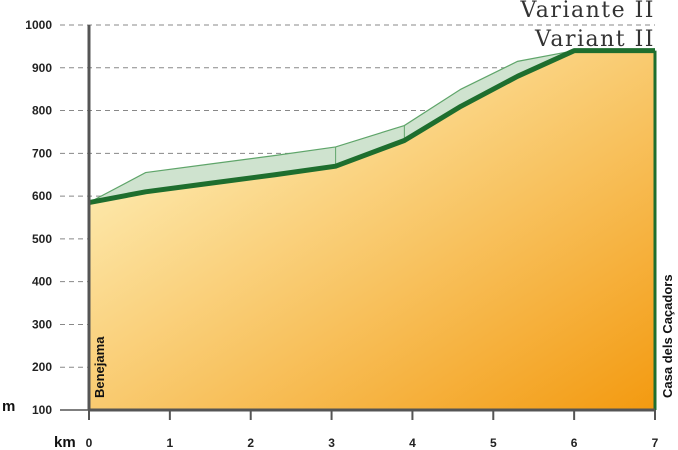 This screenshot has height=450, width=678. What do you see at coordinates (42, 239) in the screenshot?
I see `y-tick-label-500: 500` at bounding box center [42, 239].